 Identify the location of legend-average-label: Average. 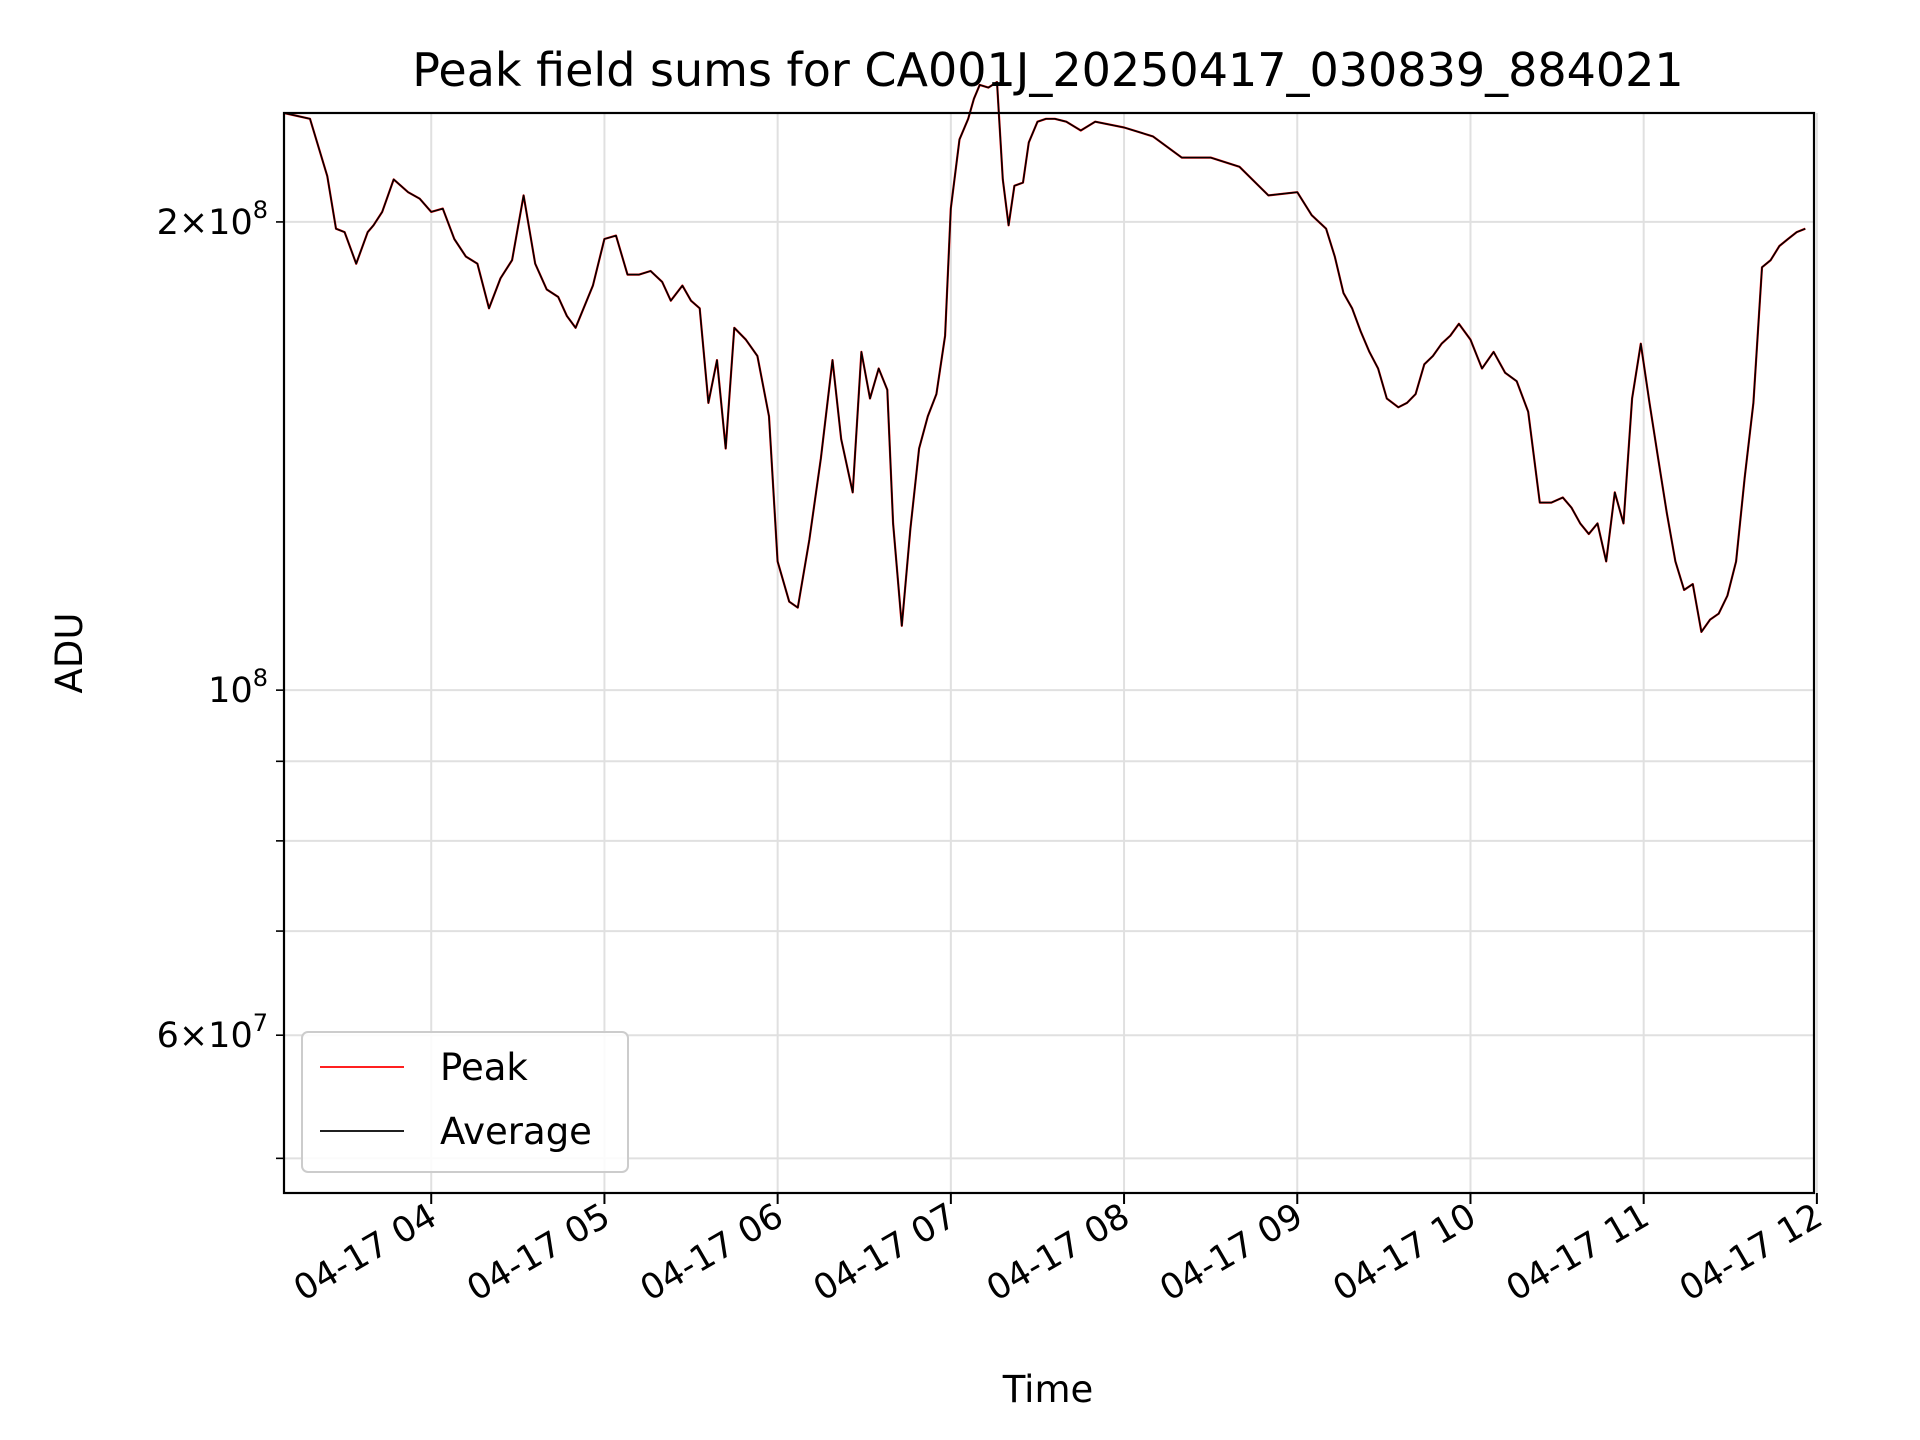
(516, 1131).